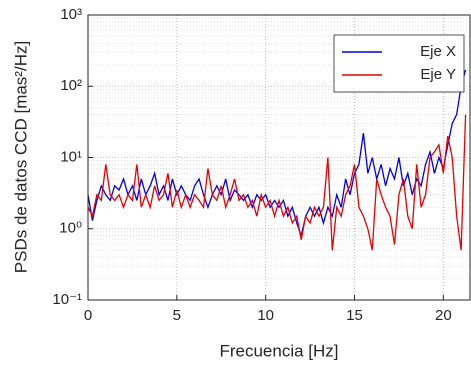 The height and width of the screenshot is (366, 471). What do you see at coordinates (399, 63) in the screenshot?
I see `legend-box` at bounding box center [399, 63].